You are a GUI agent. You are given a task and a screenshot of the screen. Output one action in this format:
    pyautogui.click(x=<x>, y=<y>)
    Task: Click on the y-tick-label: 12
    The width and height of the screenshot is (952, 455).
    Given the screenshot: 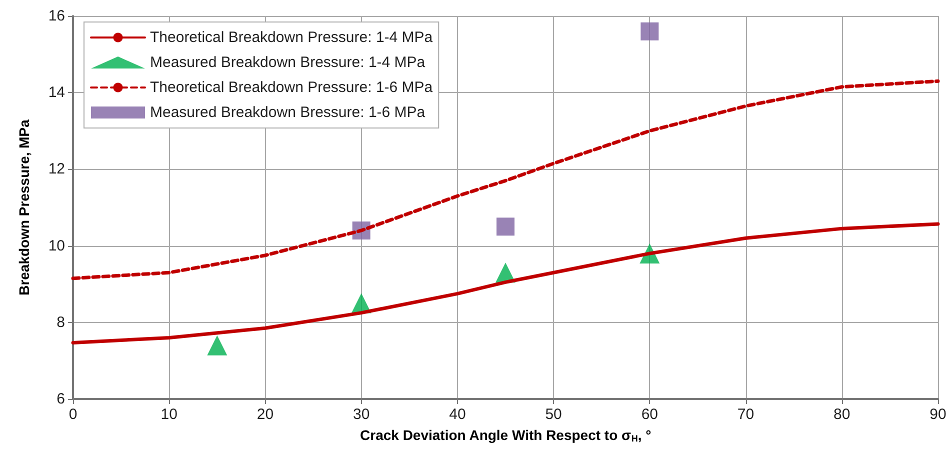 What is the action you would take?
    pyautogui.click(x=56, y=169)
    